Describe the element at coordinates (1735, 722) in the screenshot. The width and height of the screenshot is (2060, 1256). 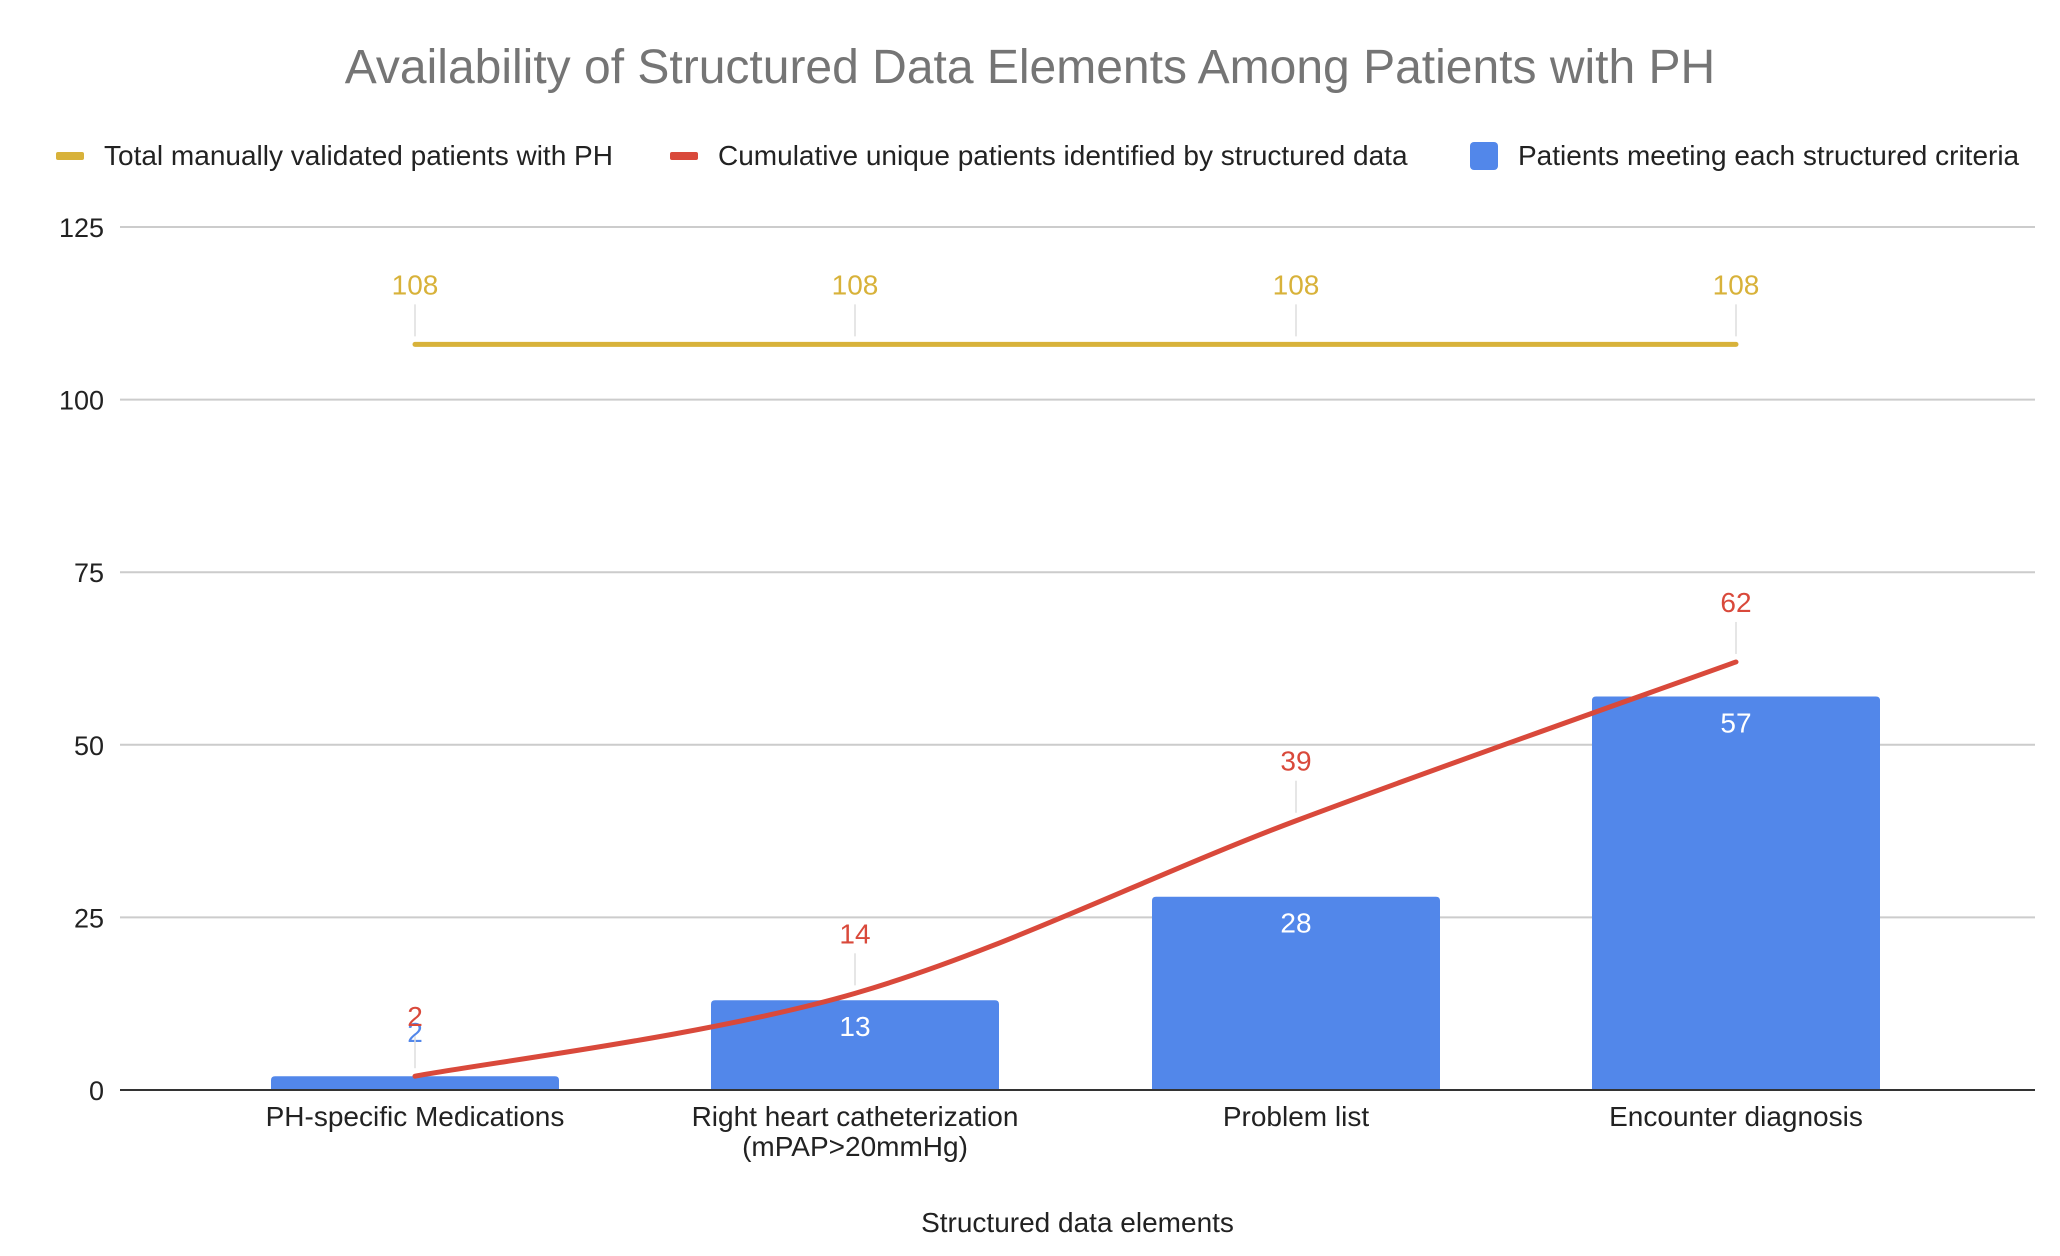
I see `bar-data-label: 57` at that location.